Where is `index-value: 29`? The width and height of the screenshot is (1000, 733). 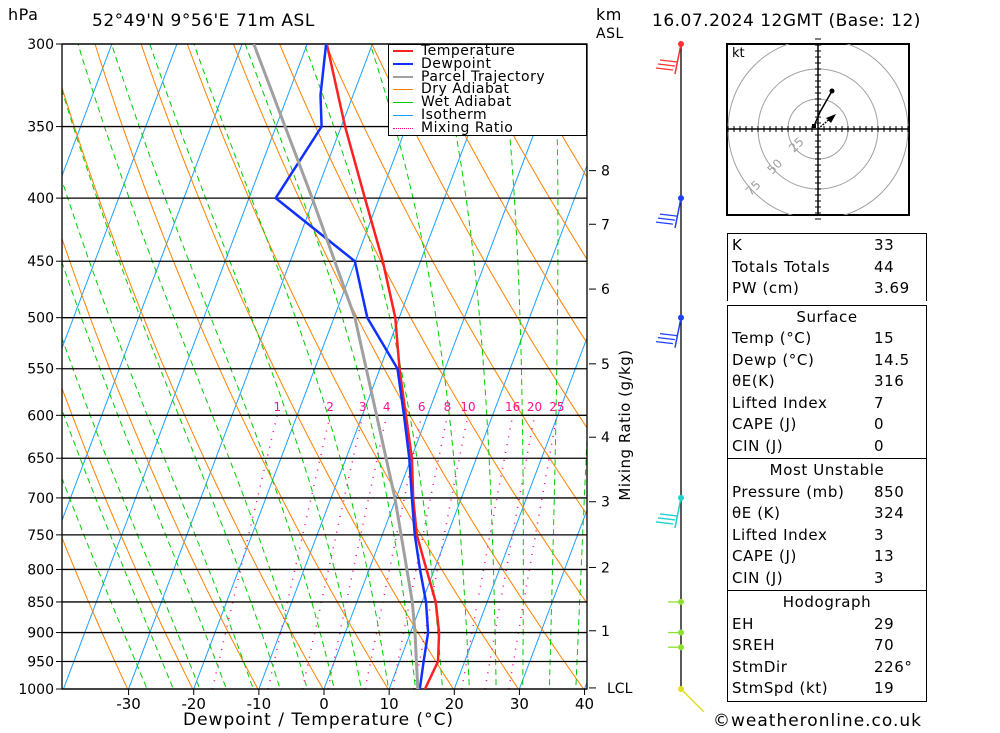 index-value: 29 is located at coordinates (884, 623).